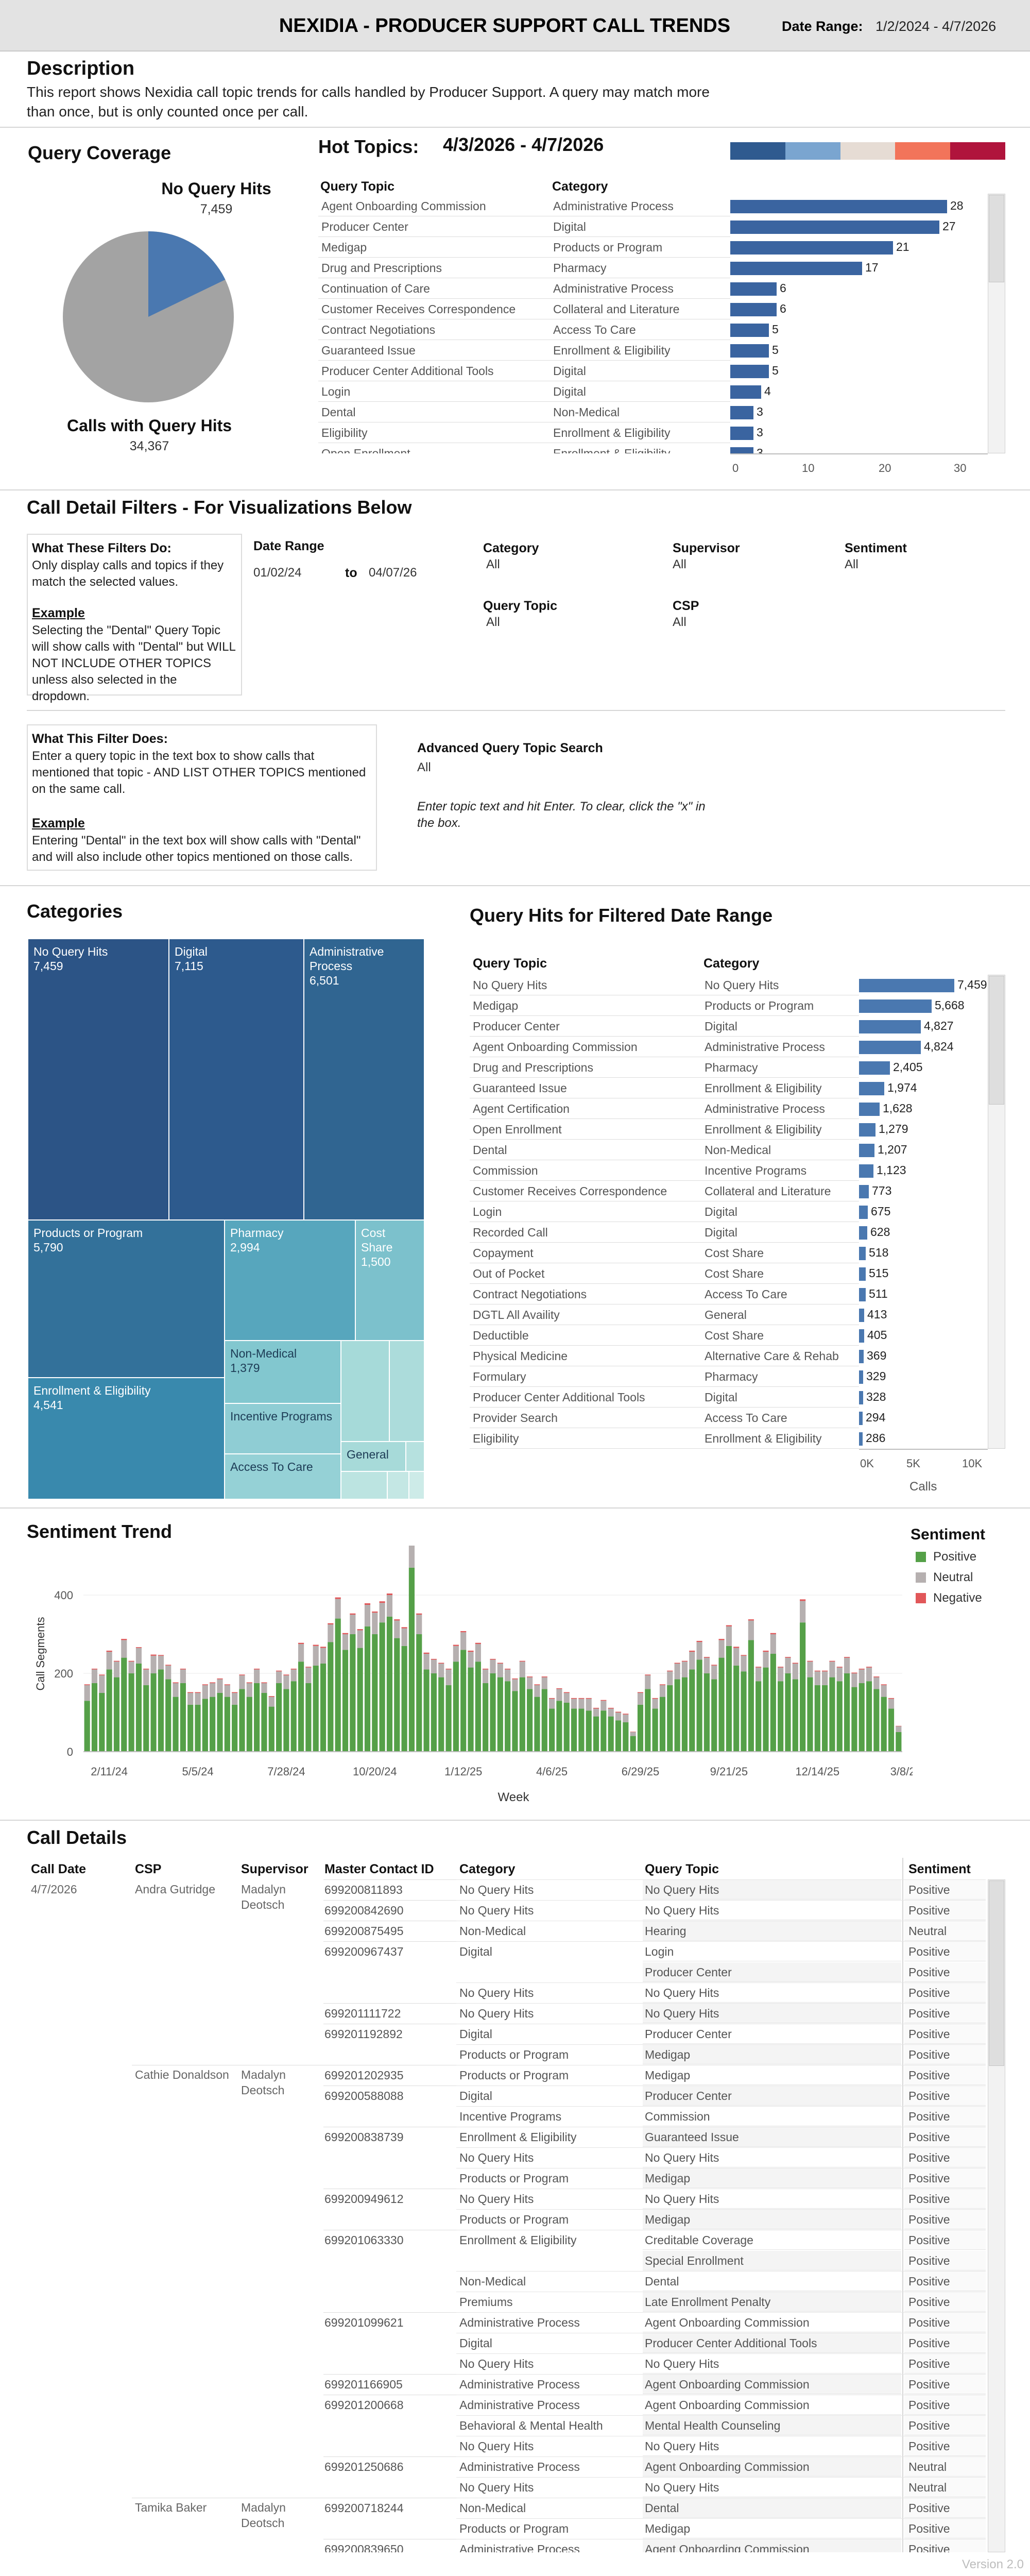  Describe the element at coordinates (283, 1372) in the screenshot. I see `treemap-tile-non-medical: Non-Medical 1,379` at that location.